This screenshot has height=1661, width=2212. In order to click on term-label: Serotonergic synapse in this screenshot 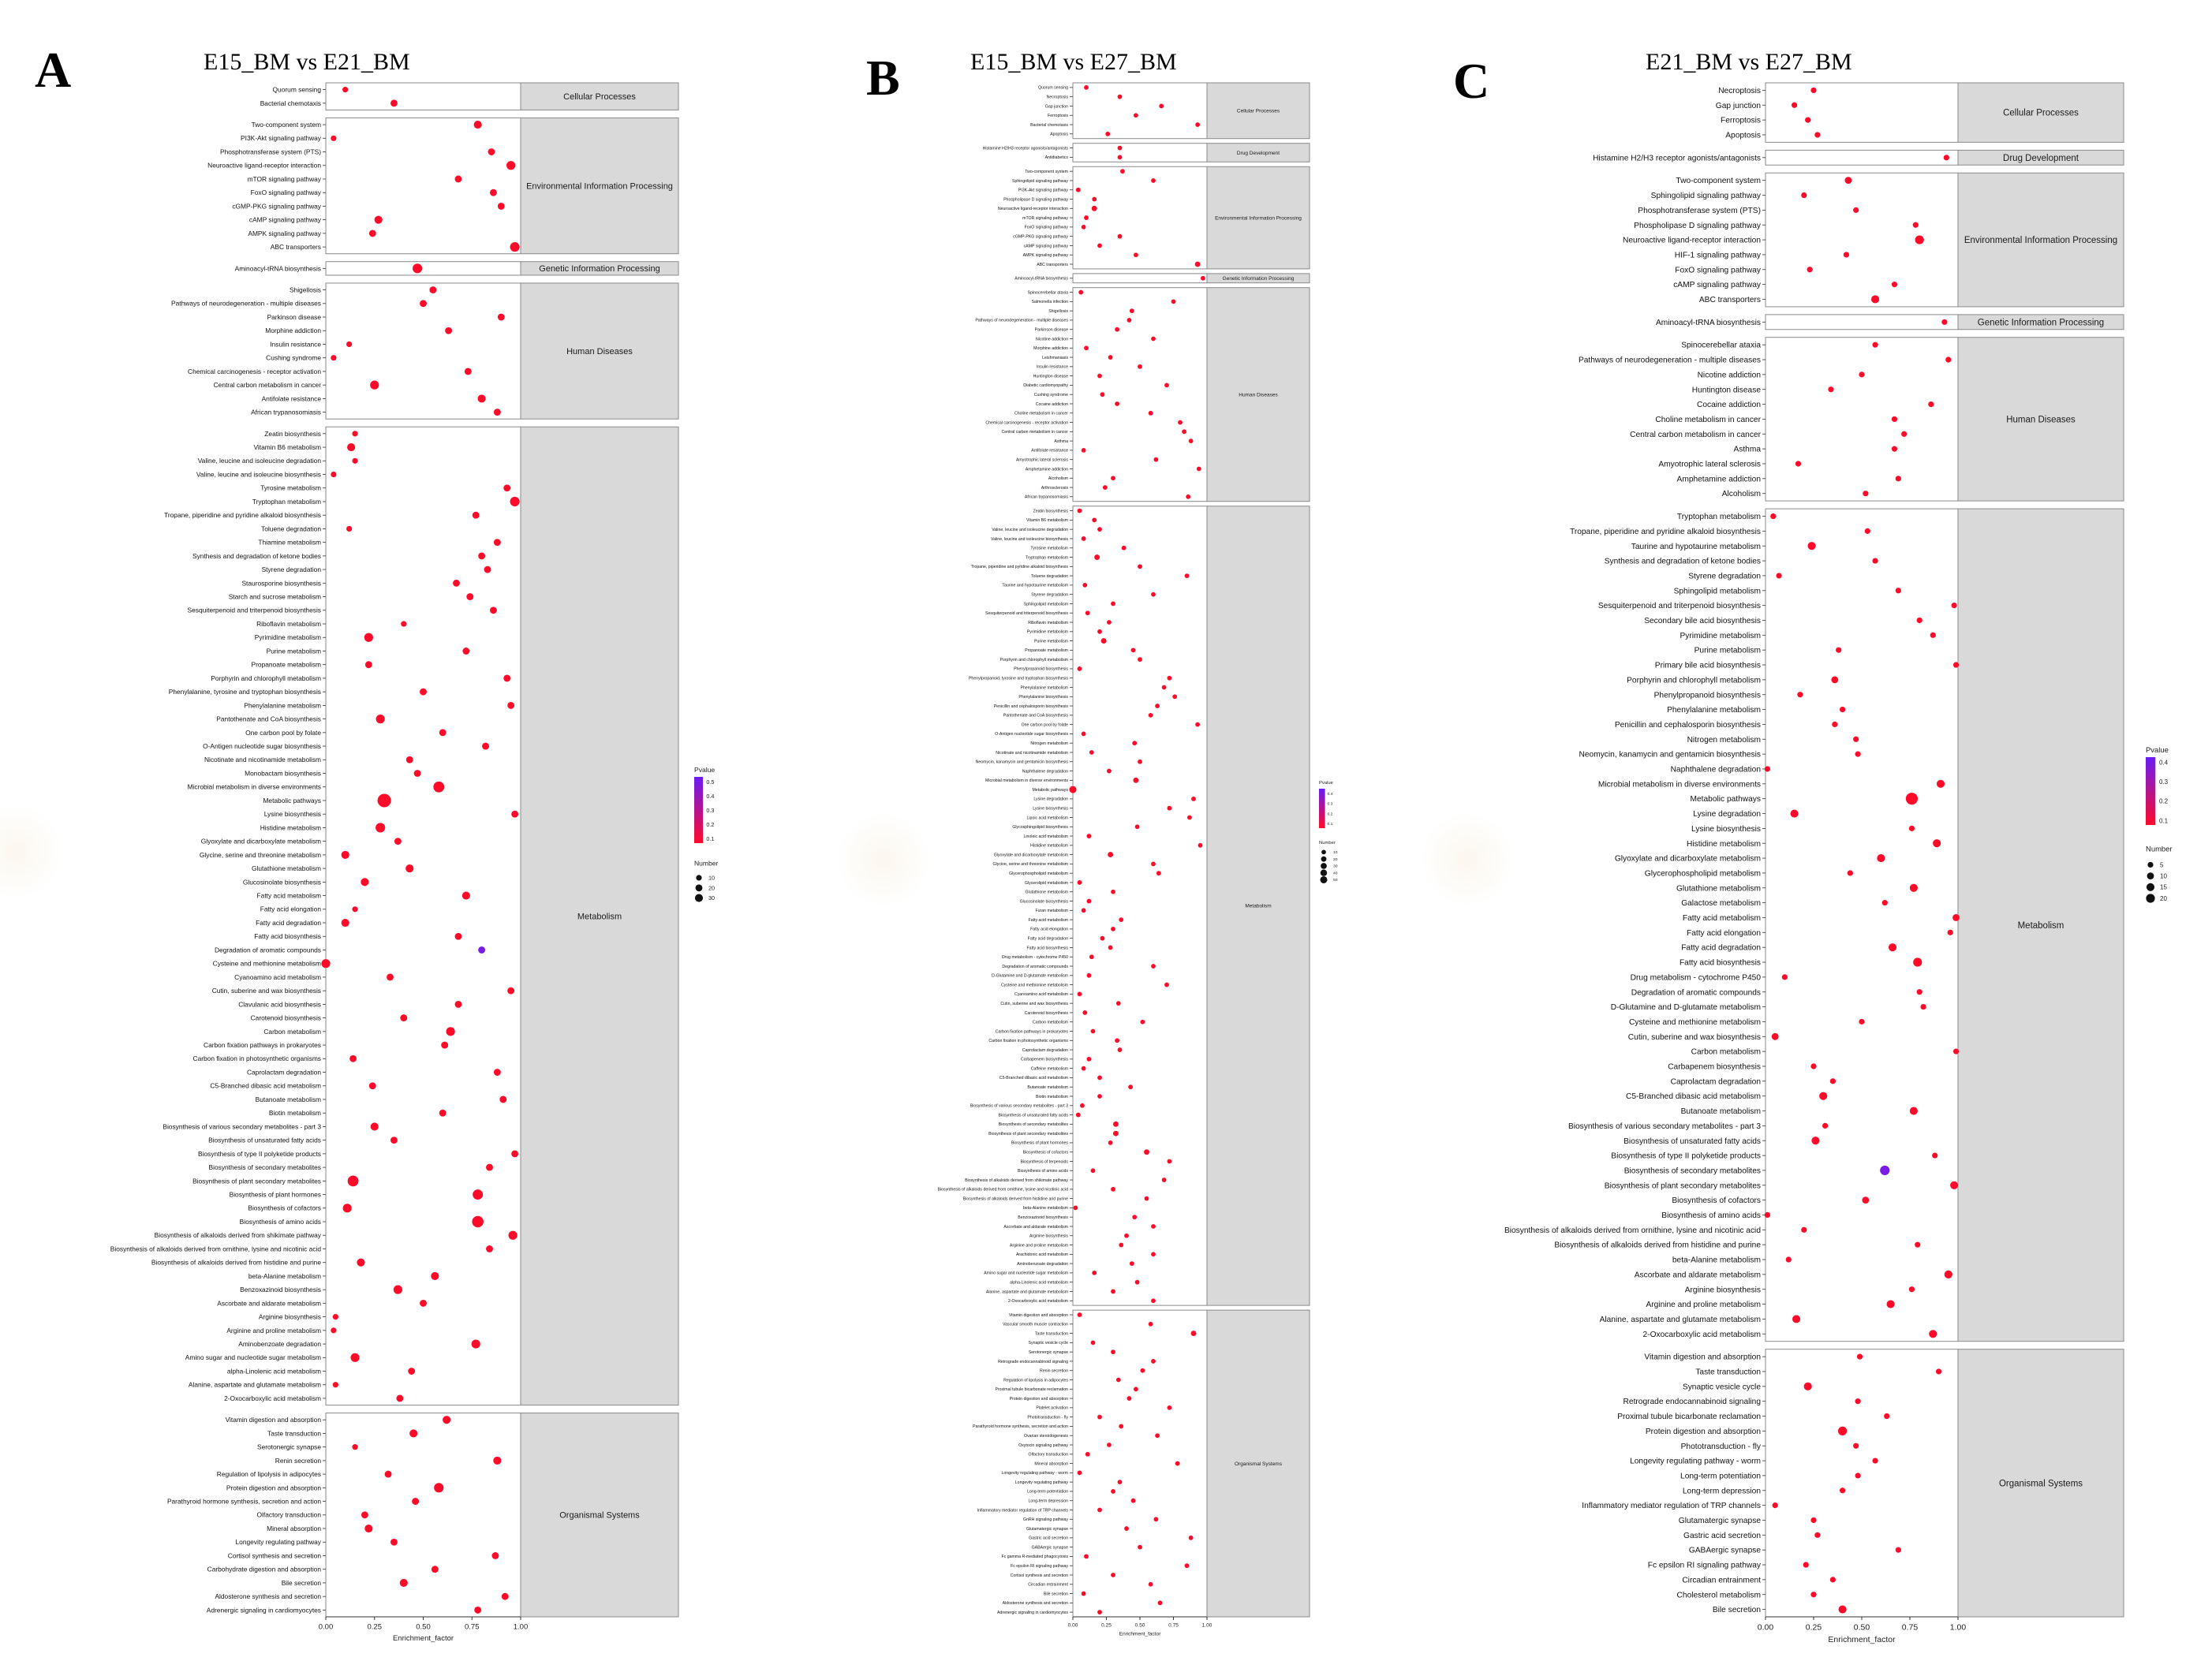, I will do `click(289, 1447)`.